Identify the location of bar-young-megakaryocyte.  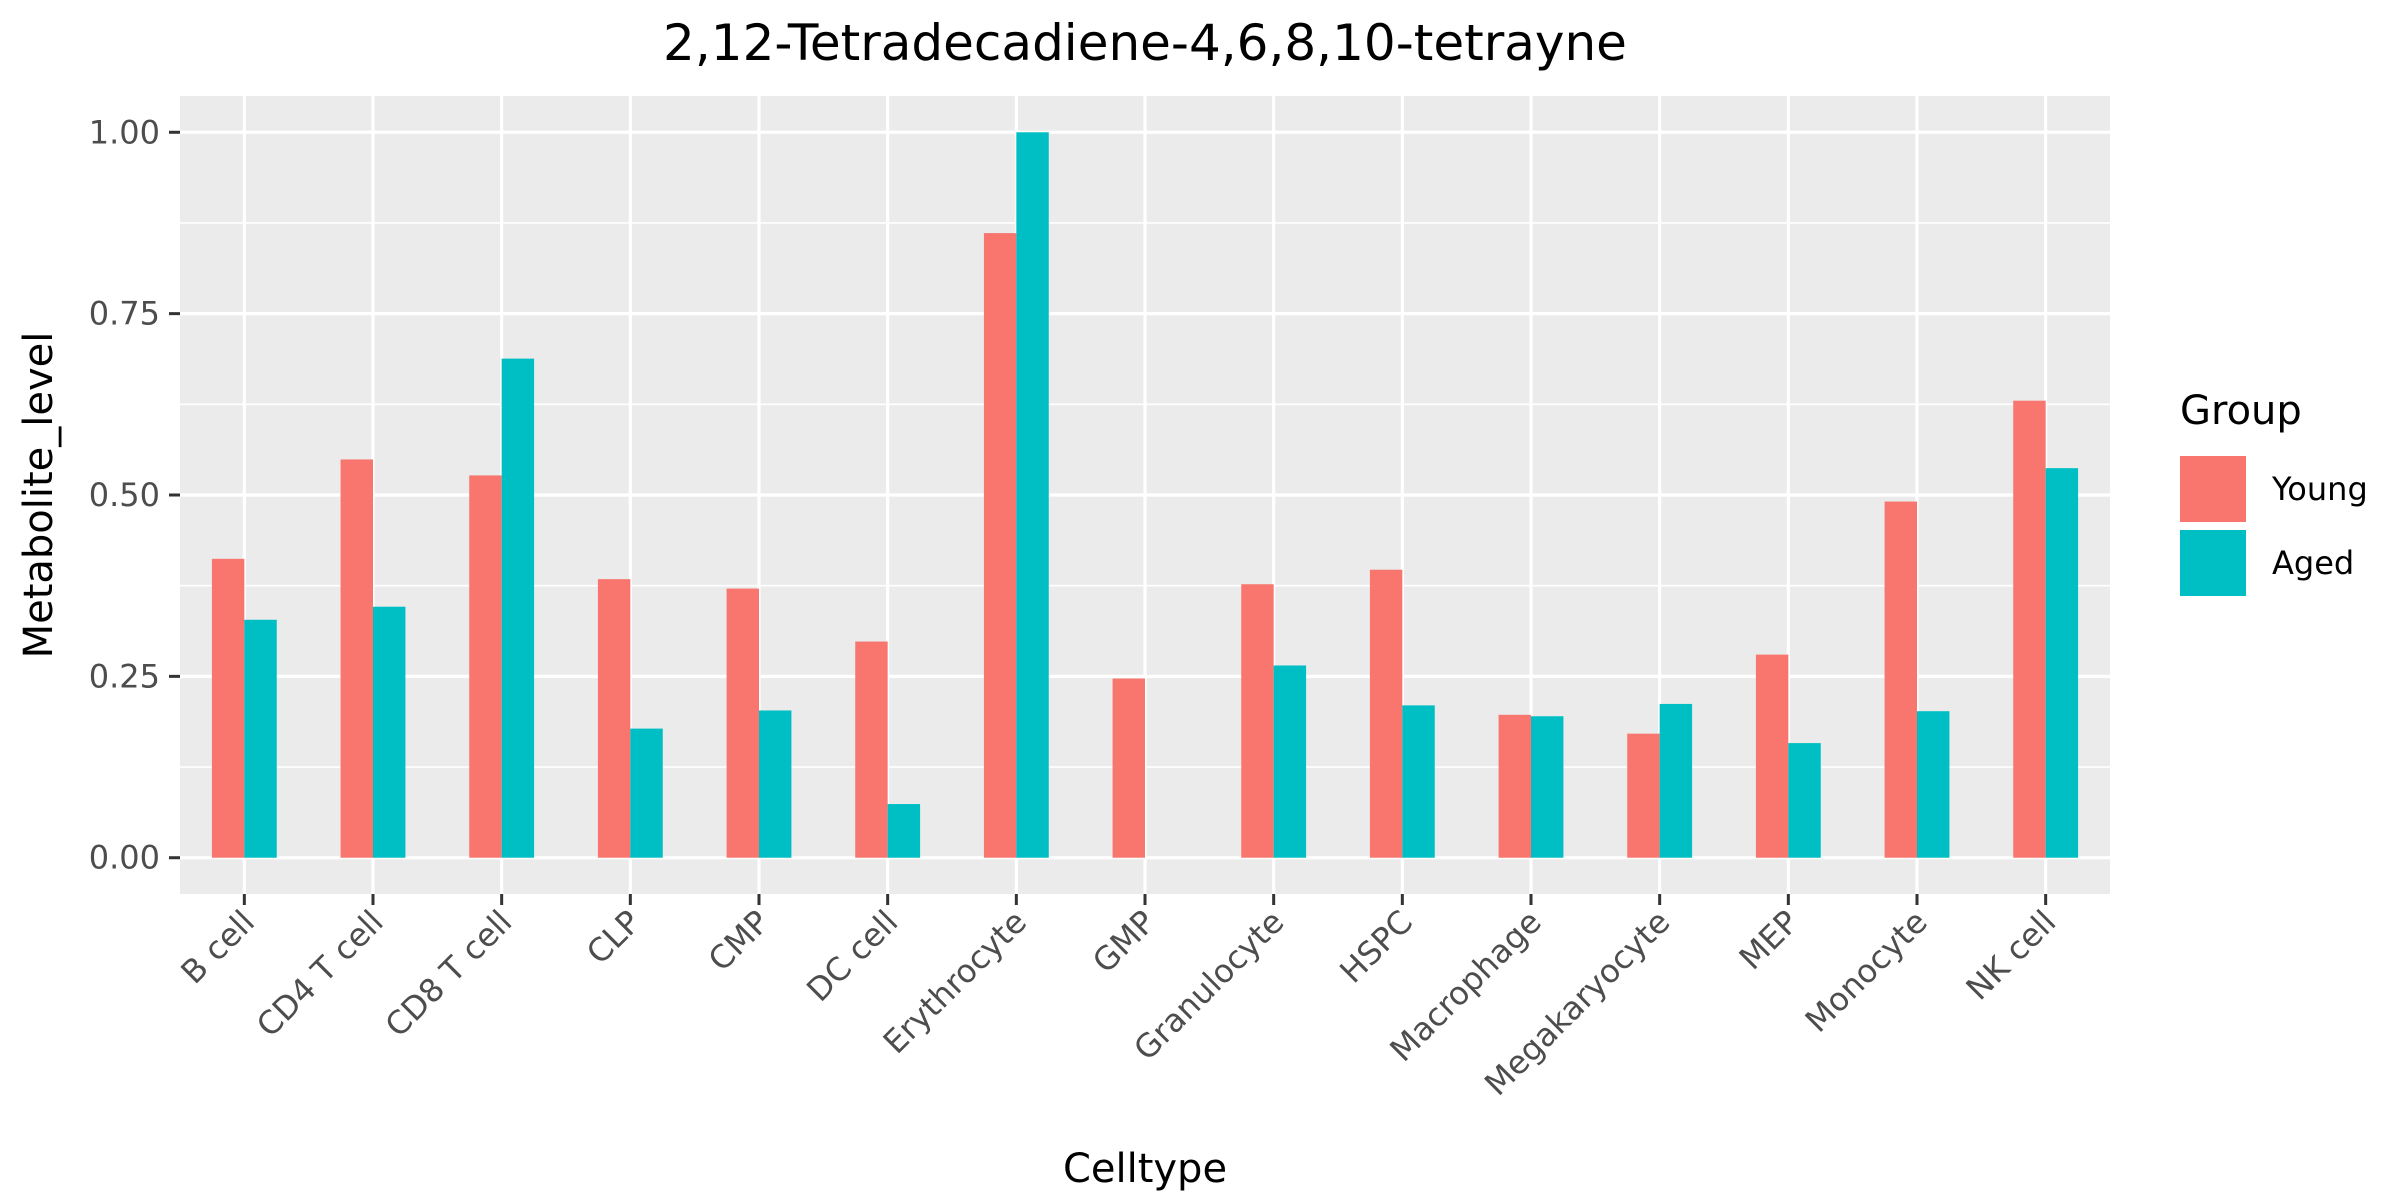
(1643, 795).